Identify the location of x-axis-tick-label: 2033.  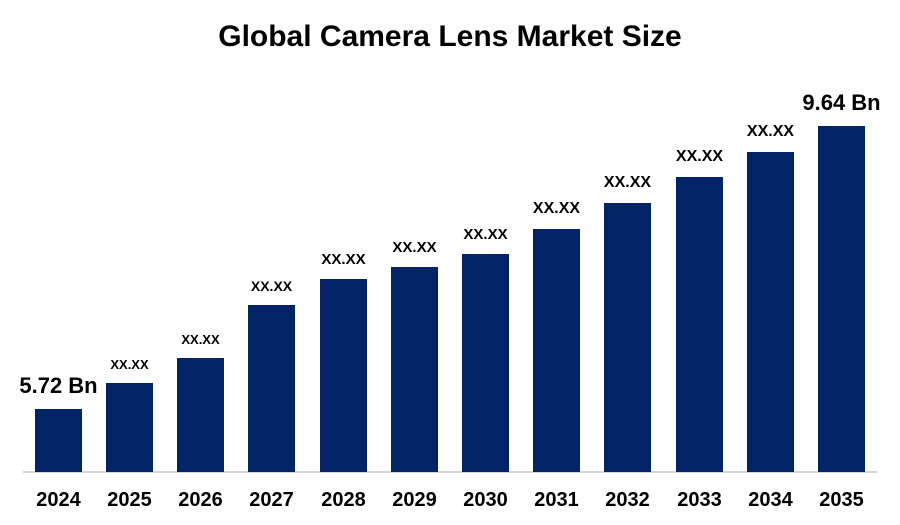
(699, 500).